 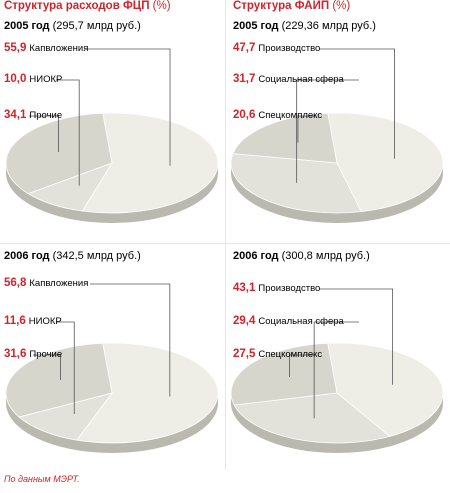 What do you see at coordinates (278, 115) in the screenshot?
I see `slice-label: 20,6 Спецкомплекс` at bounding box center [278, 115].